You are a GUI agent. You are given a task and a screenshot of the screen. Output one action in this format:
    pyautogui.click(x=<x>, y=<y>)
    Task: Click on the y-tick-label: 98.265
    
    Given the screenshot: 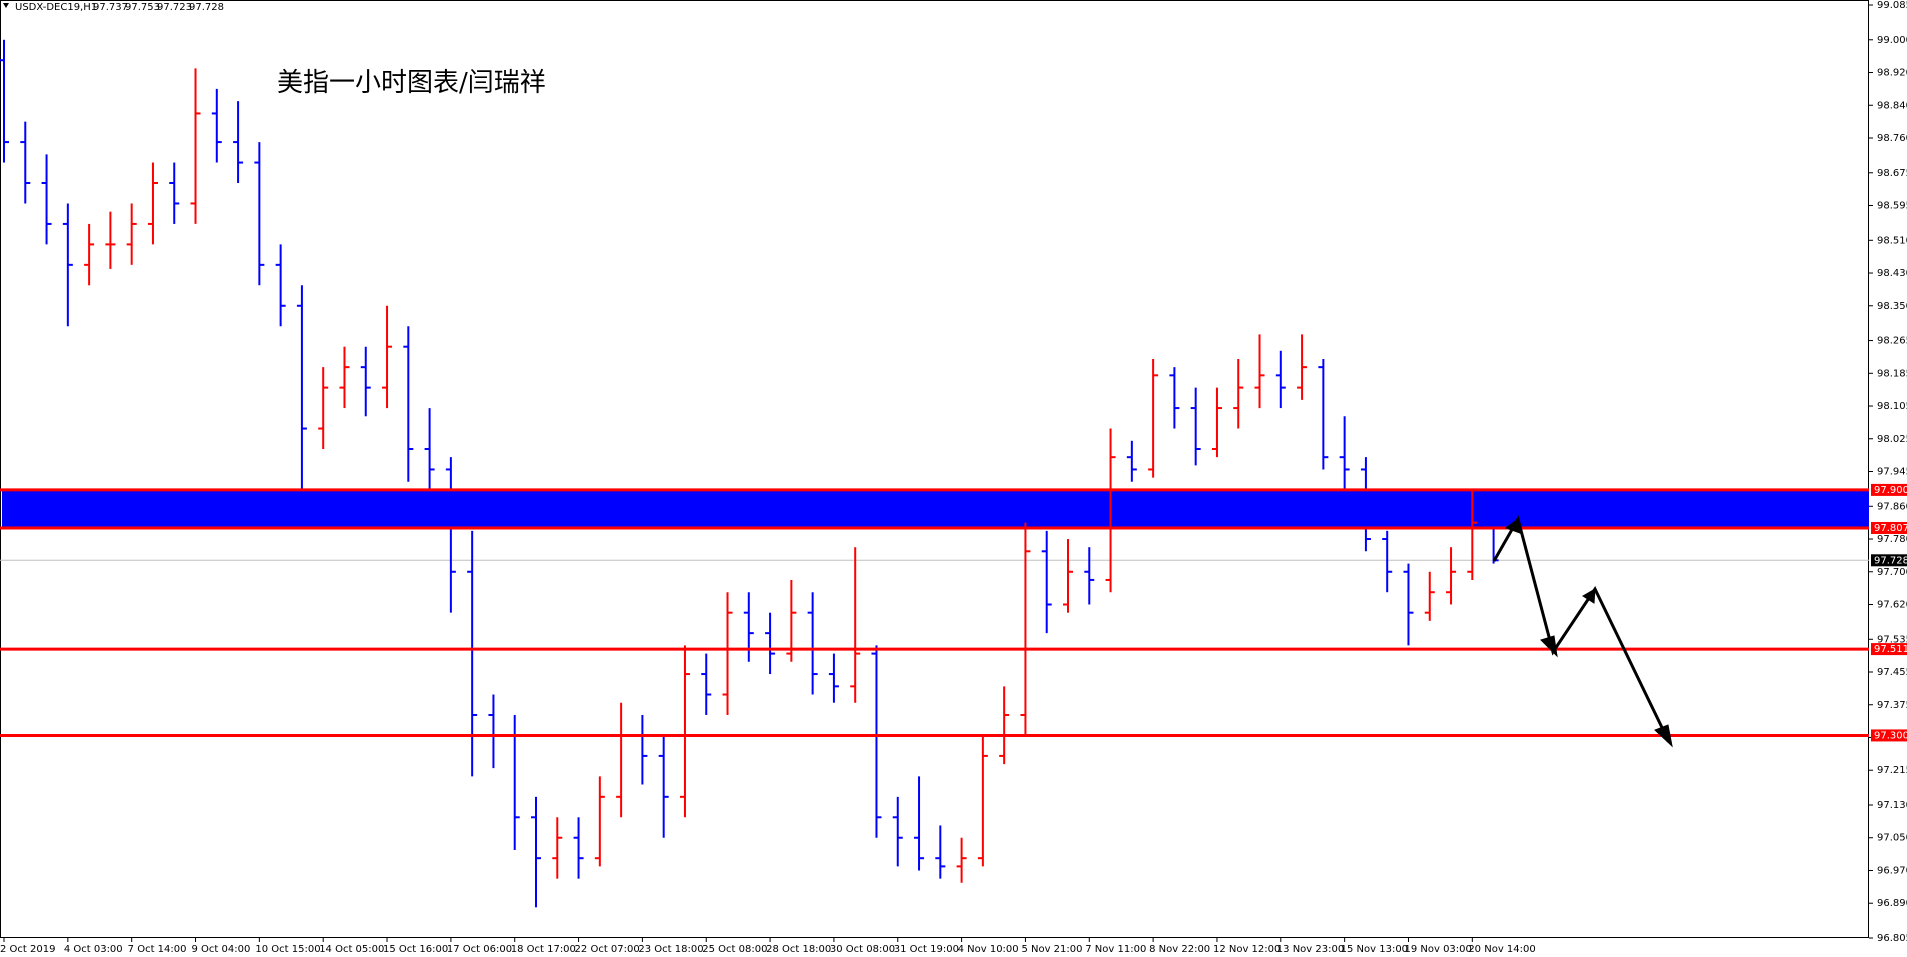 What is the action you would take?
    pyautogui.click(x=1892, y=341)
    